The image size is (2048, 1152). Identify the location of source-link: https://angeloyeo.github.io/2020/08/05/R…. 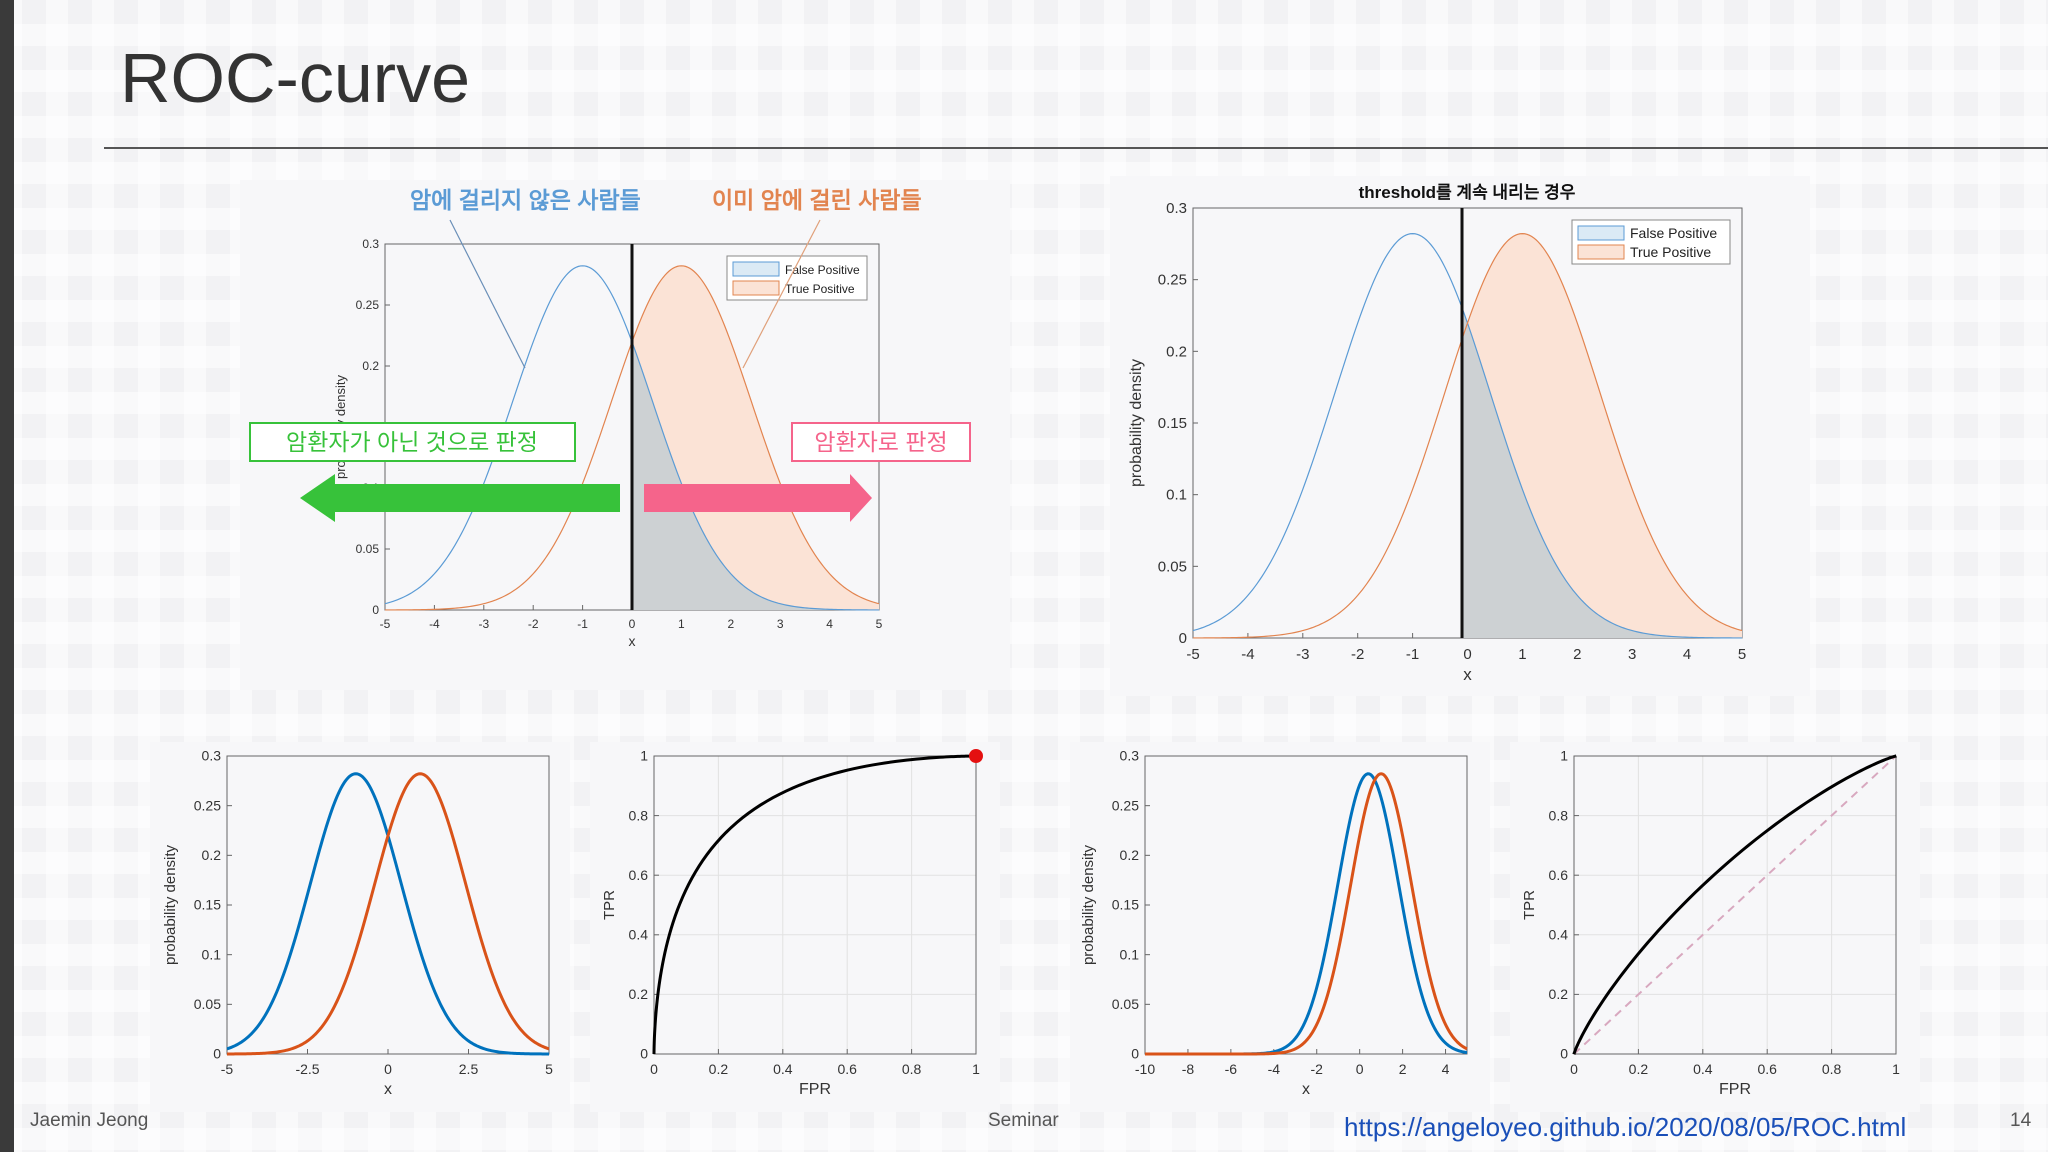
(1625, 1127).